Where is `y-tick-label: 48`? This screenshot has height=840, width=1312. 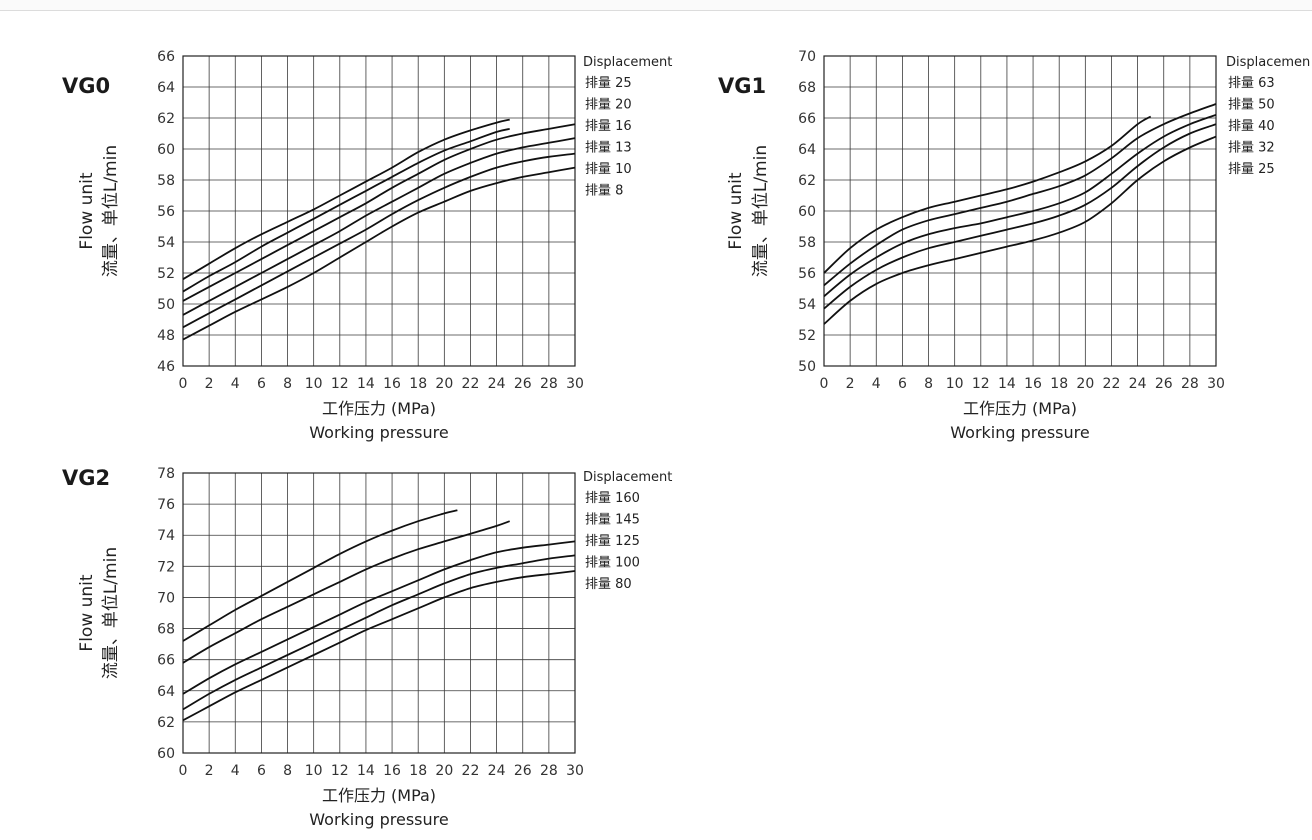
y-tick-label: 48 is located at coordinates (166, 336).